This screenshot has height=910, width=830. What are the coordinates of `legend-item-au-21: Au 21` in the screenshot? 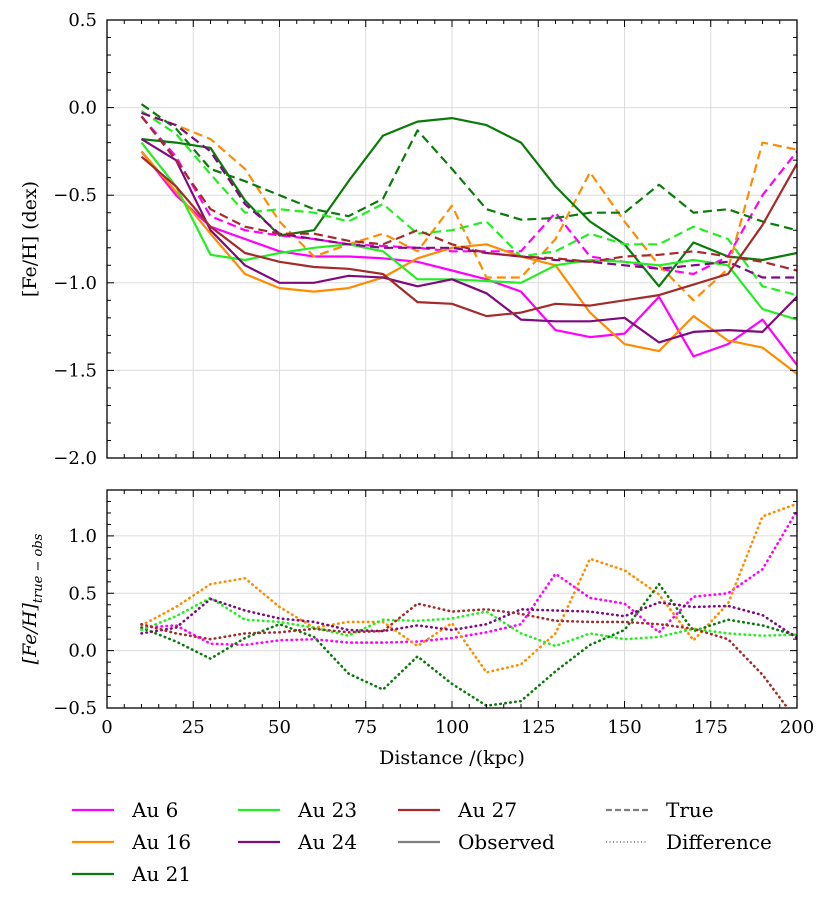 It's located at (131, 874).